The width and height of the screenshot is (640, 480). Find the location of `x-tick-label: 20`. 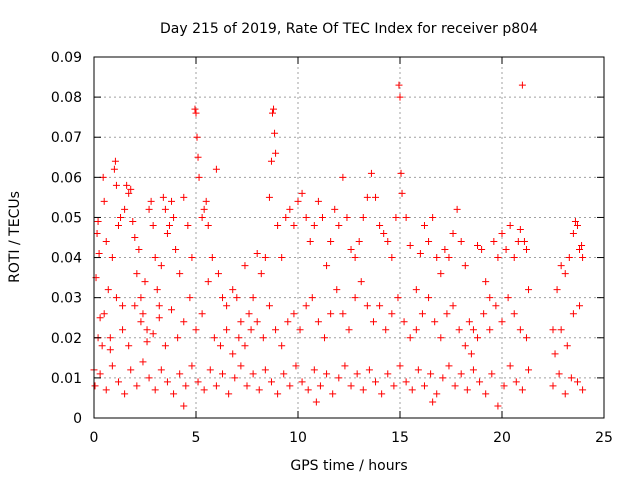

x-tick-label: 20 is located at coordinates (502, 438).